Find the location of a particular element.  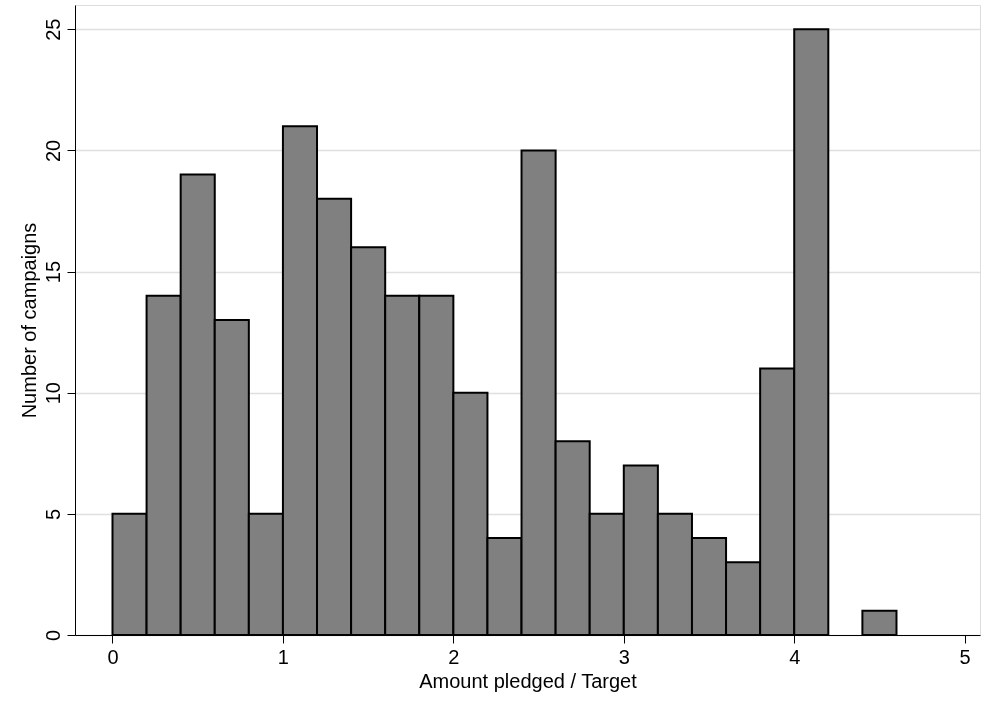

x-tick-label: 2 is located at coordinates (454, 656).